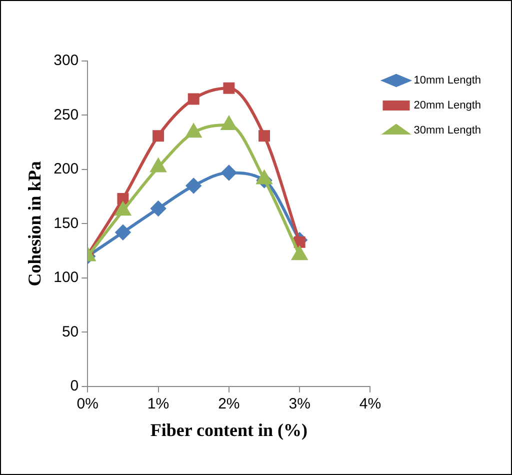 This screenshot has width=512, height=475. Describe the element at coordinates (66, 223) in the screenshot. I see `y-tick-label: 150` at that location.